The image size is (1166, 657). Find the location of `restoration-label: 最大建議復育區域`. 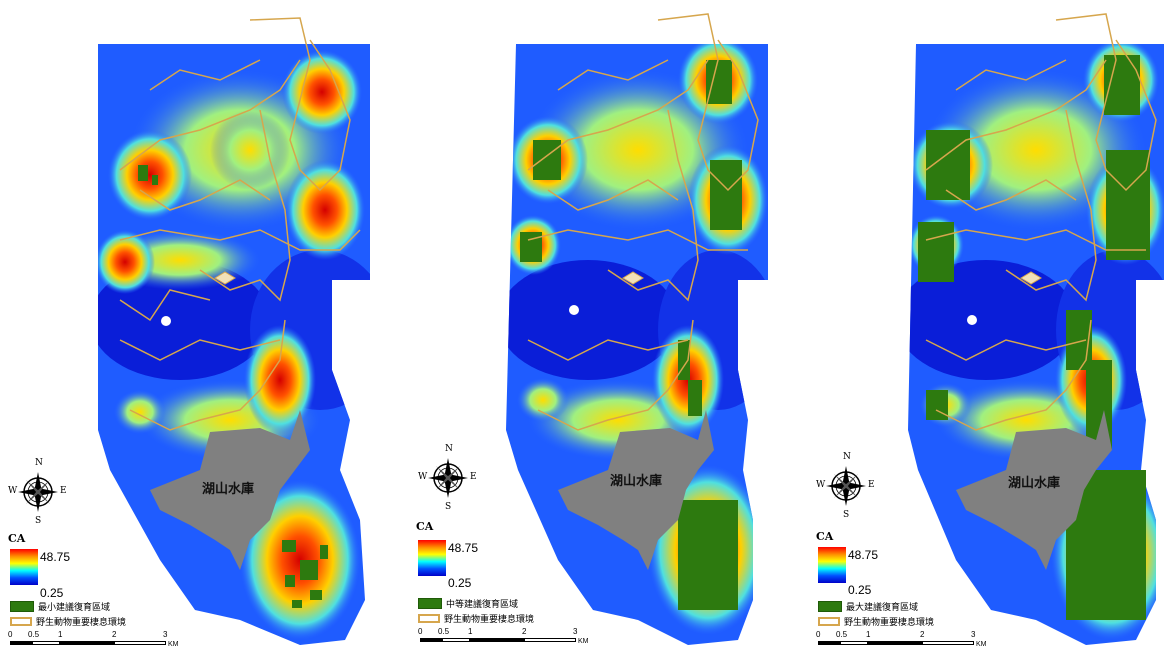

restoration-label: 最大建議復育區域 is located at coordinates (882, 607).